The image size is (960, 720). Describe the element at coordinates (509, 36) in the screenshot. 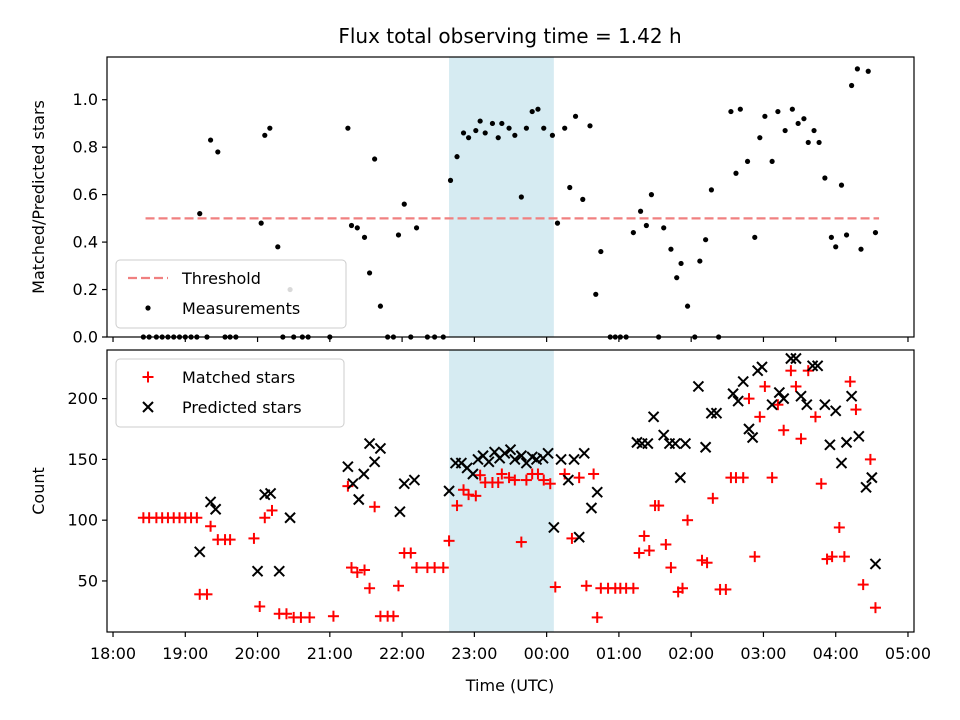

I see `chart-title: Flux total observing time = 1.42 h` at that location.